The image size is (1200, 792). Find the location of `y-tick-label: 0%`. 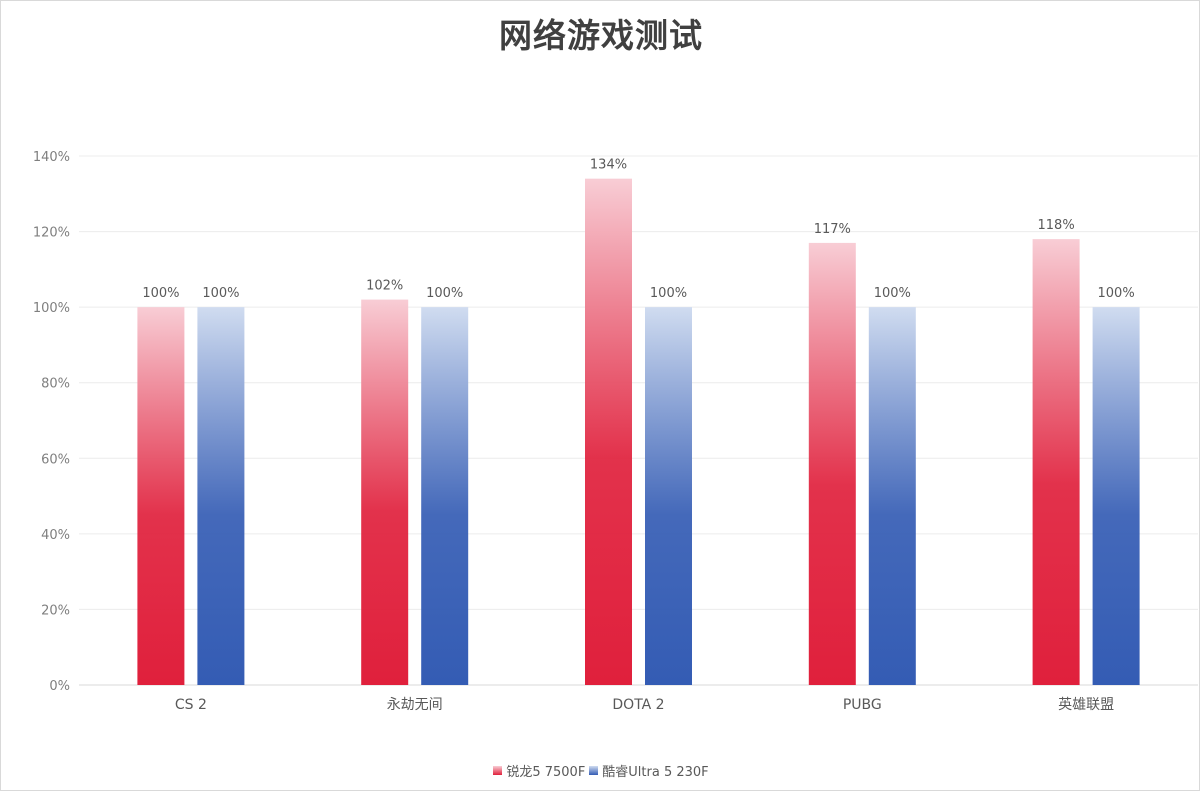

y-tick-label: 0% is located at coordinates (59, 686).